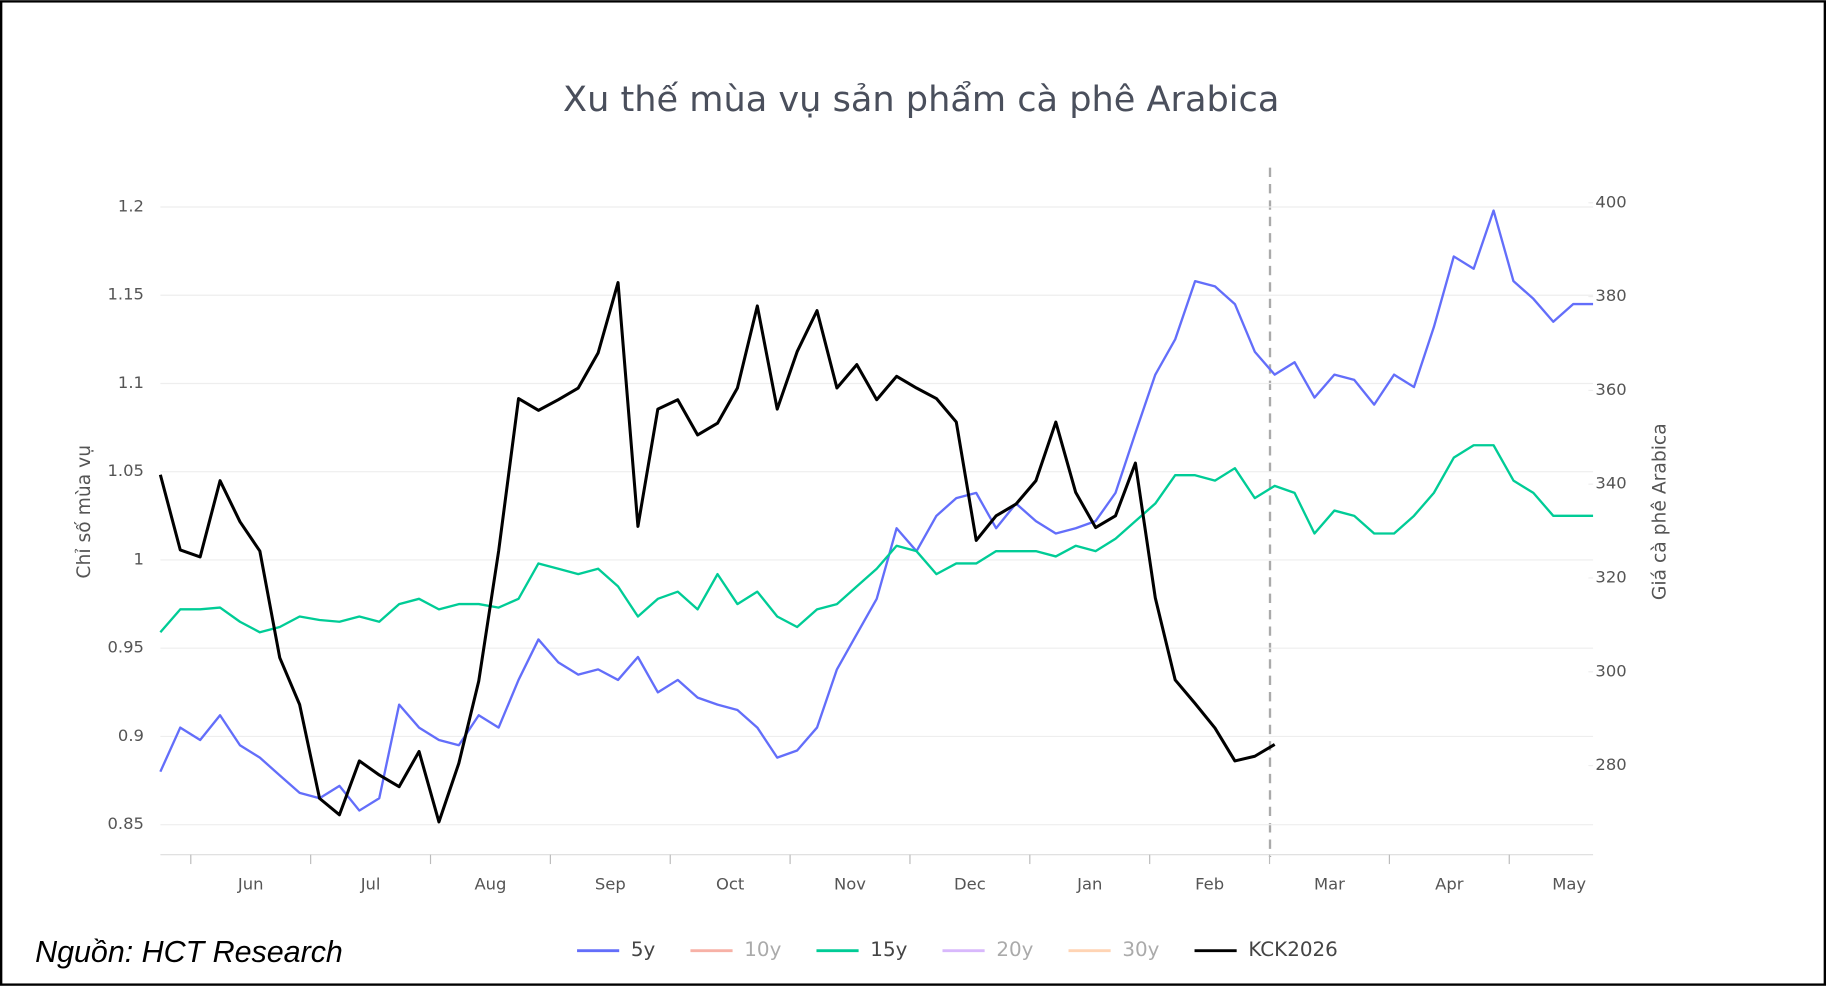 The image size is (1826, 986). What do you see at coordinates (131, 205) in the screenshot?
I see `y-tick-label: 1.2` at bounding box center [131, 205].